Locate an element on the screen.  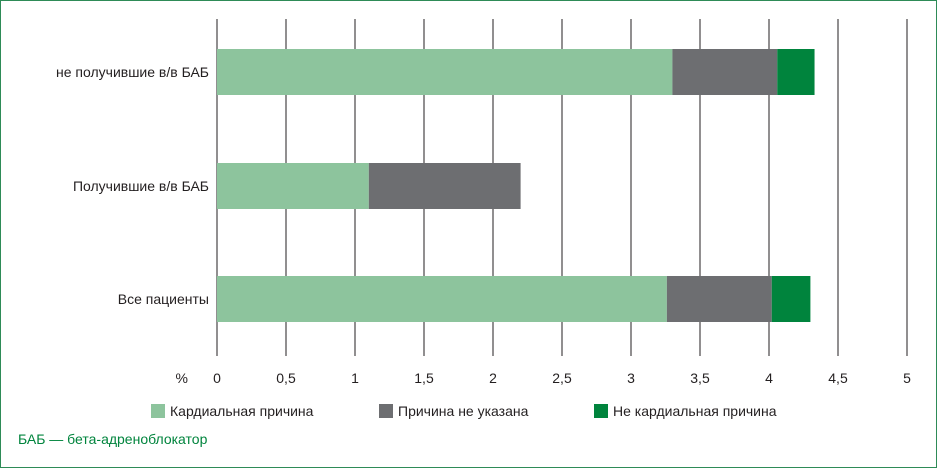
x-tick-label: 3,5 is located at coordinates (700, 378).